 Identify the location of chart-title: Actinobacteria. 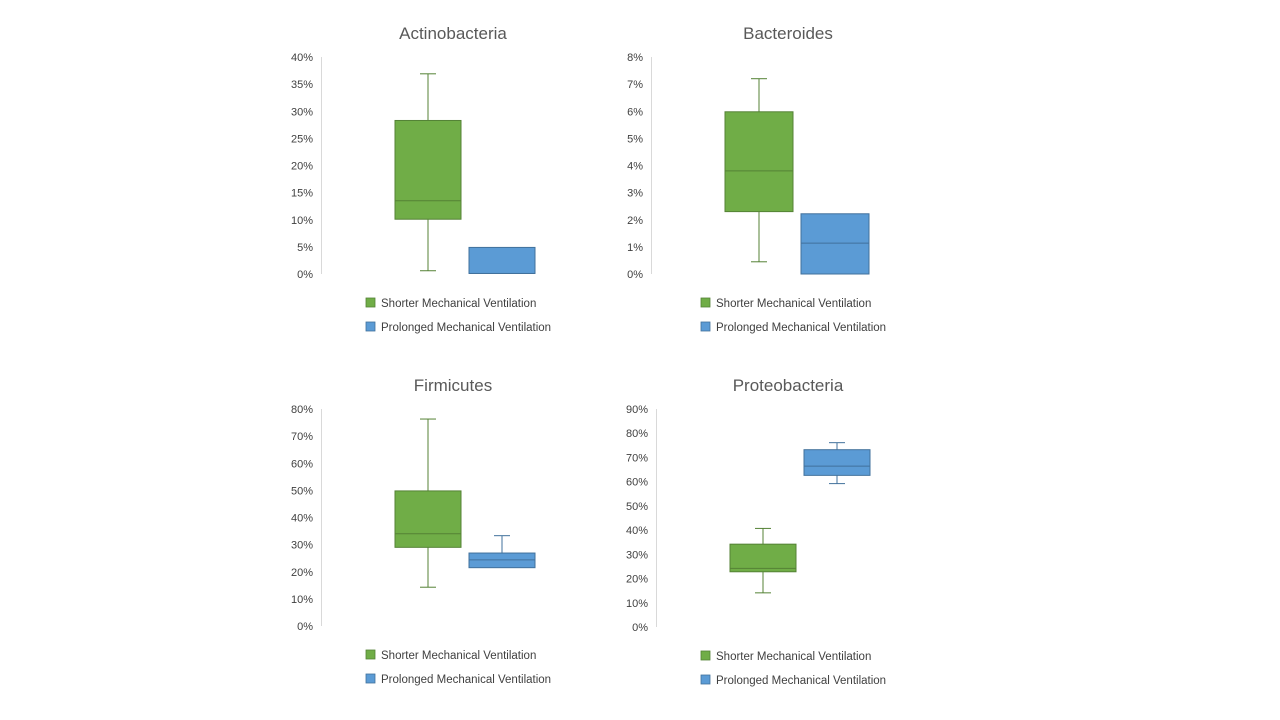
(453, 33).